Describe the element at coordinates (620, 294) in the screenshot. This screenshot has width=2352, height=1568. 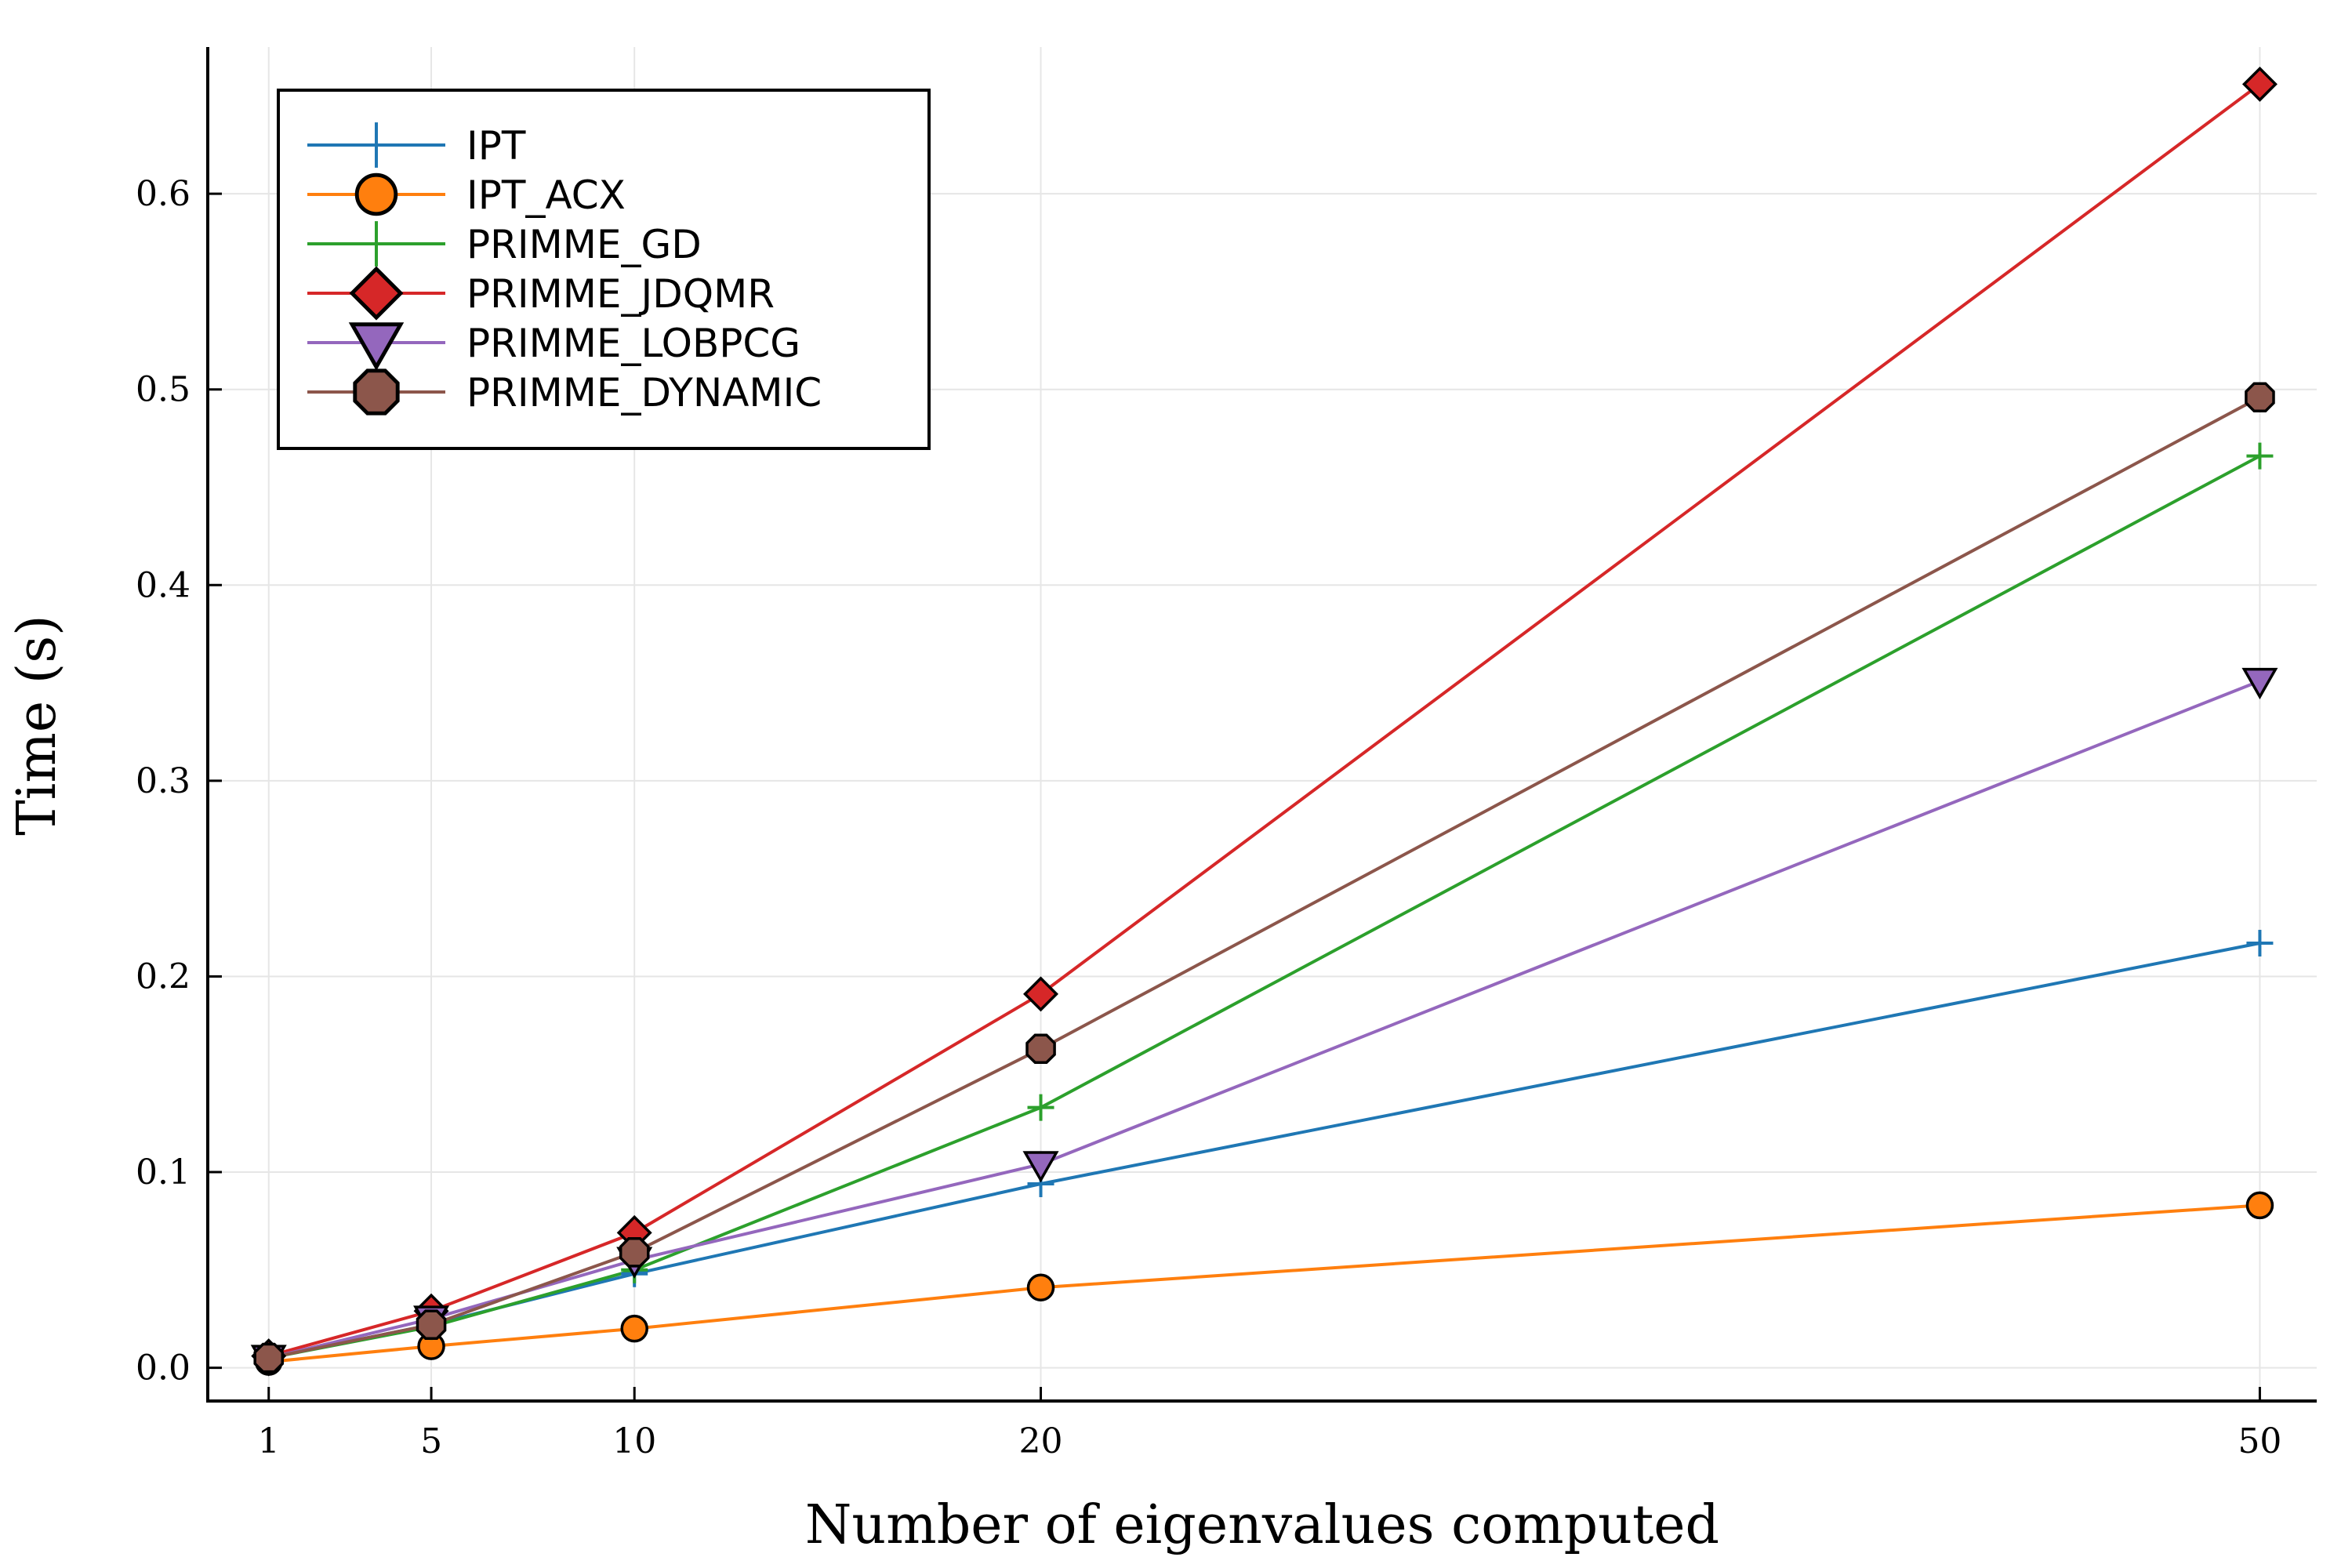
I see `legend-label: PRIMME_JDQMR` at that location.